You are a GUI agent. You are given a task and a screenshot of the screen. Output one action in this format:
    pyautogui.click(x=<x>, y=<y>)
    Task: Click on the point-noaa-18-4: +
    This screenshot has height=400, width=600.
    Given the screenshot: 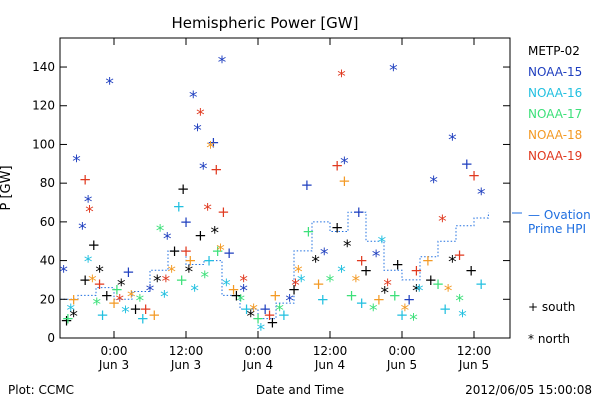 What is the action you would take?
    pyautogui.click(x=154, y=315)
    